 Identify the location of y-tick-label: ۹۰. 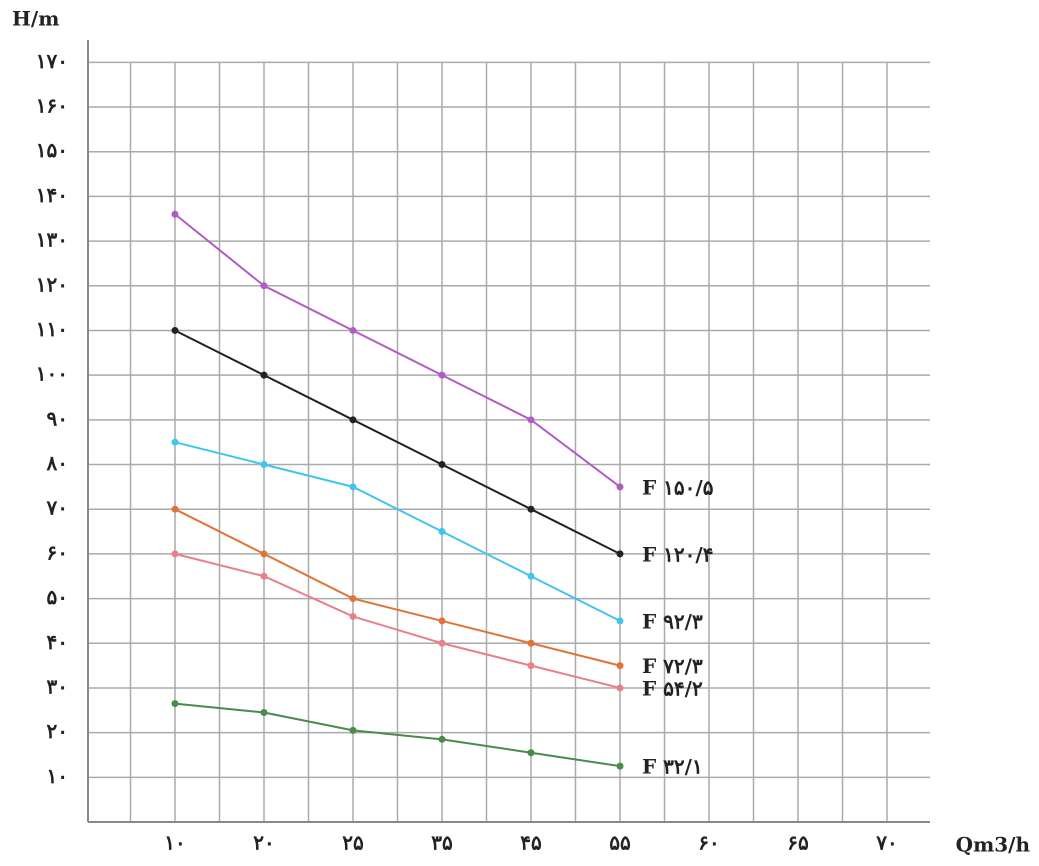
(57, 418).